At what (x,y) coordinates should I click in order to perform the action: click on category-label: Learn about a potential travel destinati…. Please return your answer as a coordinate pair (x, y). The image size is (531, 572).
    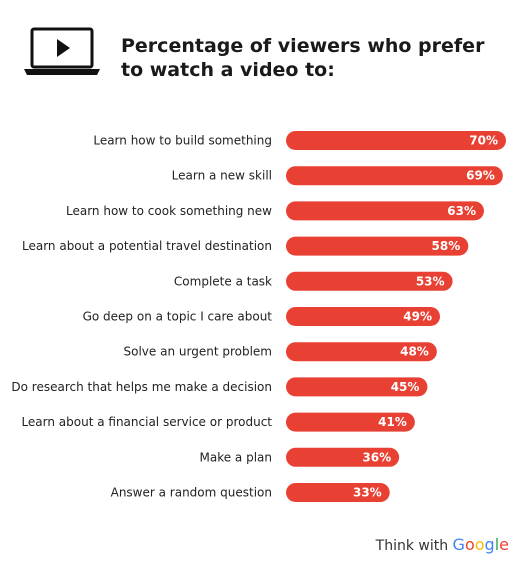
    Looking at the image, I should click on (147, 246).